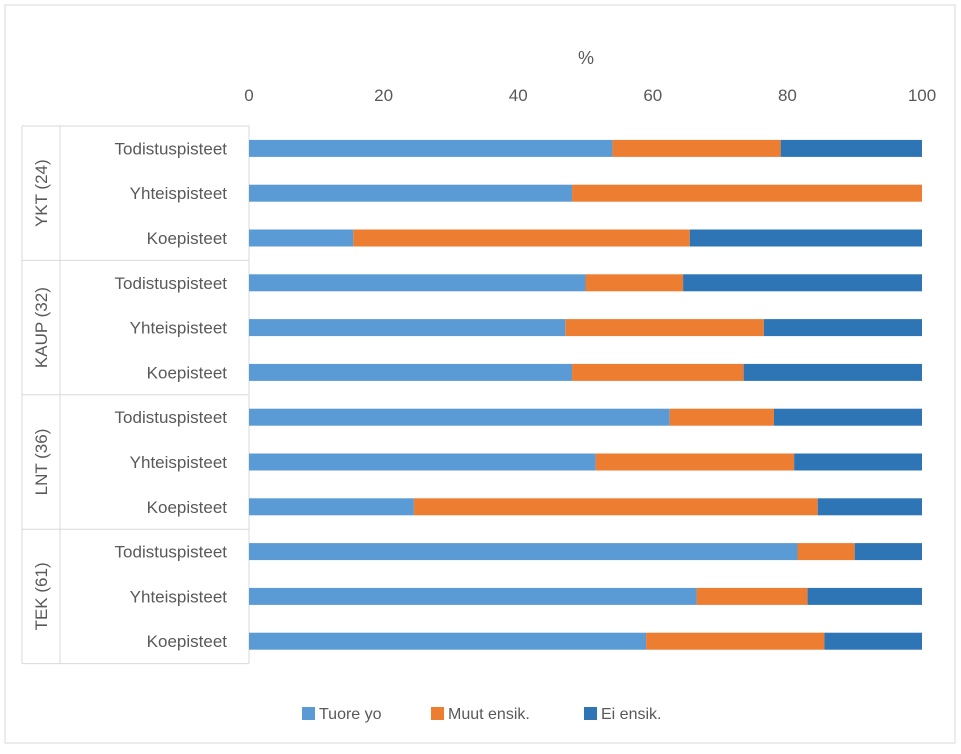  What do you see at coordinates (922, 95) in the screenshot?
I see `x-tick-label: 100` at bounding box center [922, 95].